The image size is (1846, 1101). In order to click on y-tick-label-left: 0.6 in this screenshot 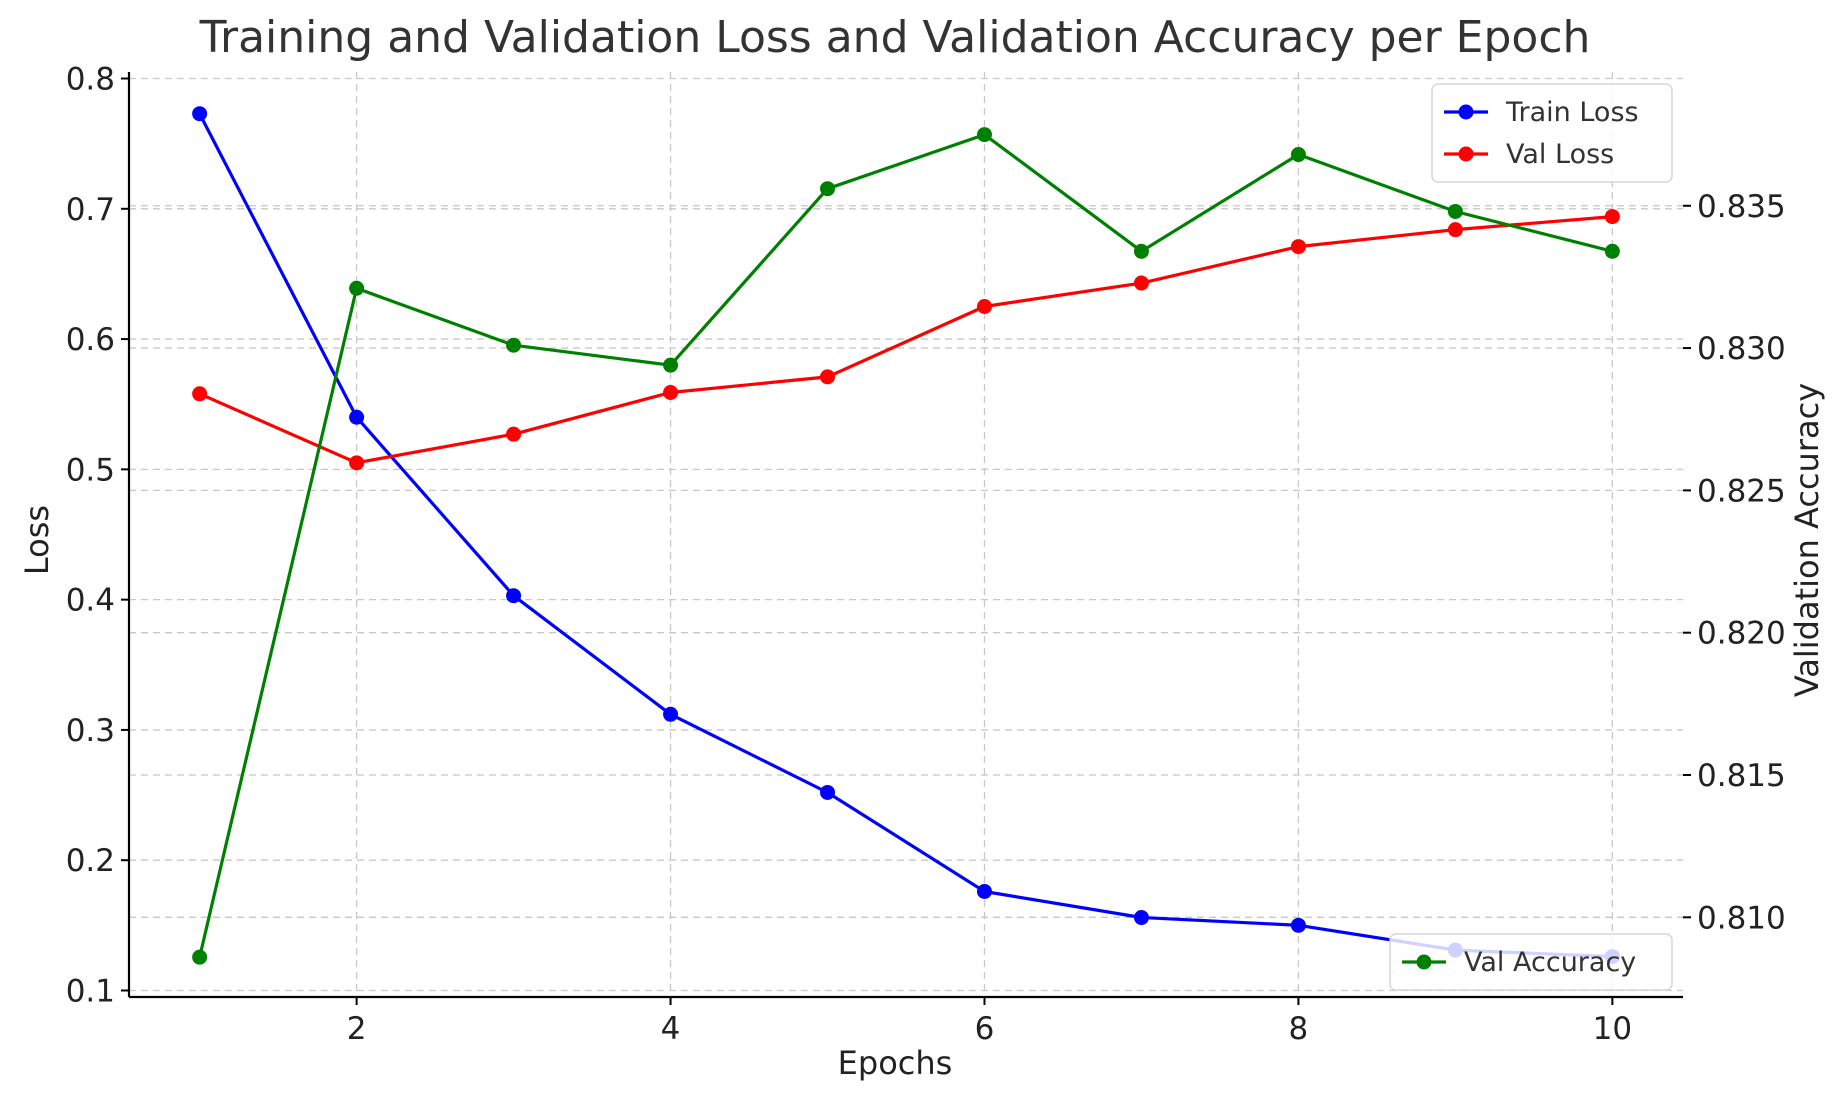, I will do `click(90, 340)`.